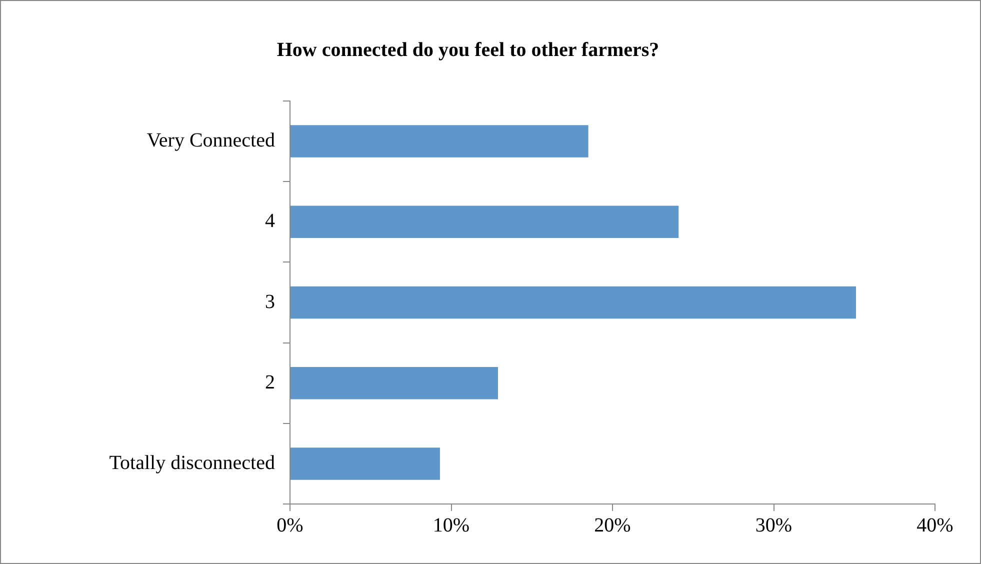 This screenshot has width=981, height=564. Describe the element at coordinates (612, 525) in the screenshot. I see `x-tick-label: 20%` at that location.